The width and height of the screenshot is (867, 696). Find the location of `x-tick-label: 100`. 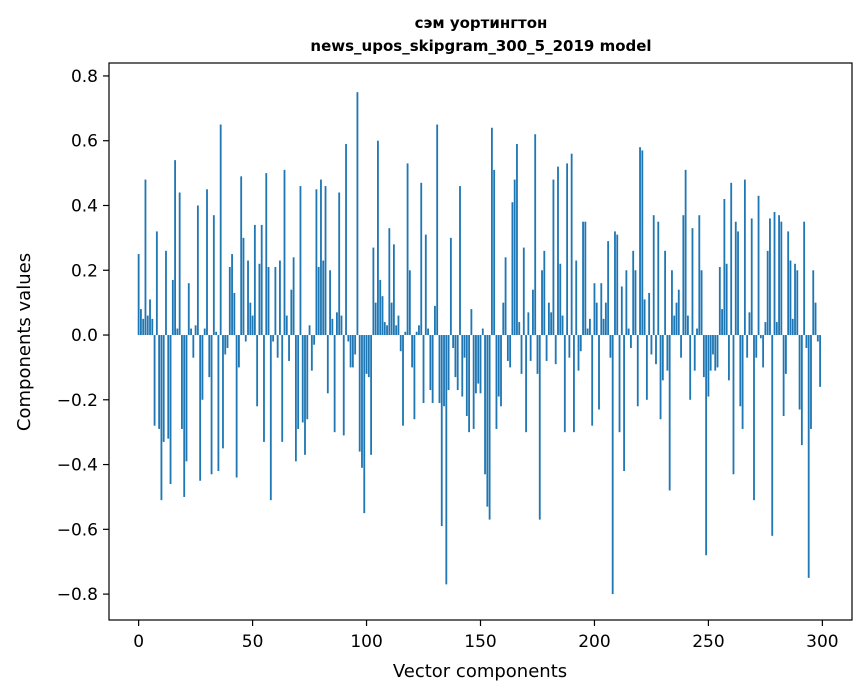

x-tick-label: 100 is located at coordinates (366, 642).